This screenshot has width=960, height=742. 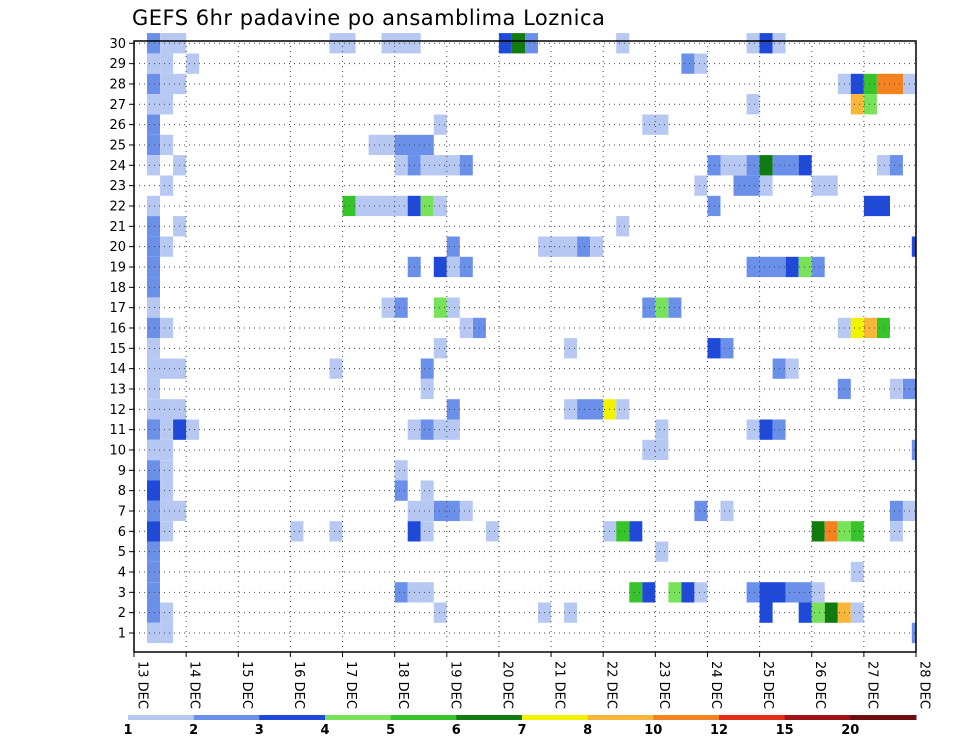 I want to click on colorbar-label: 5, so click(x=390, y=730).